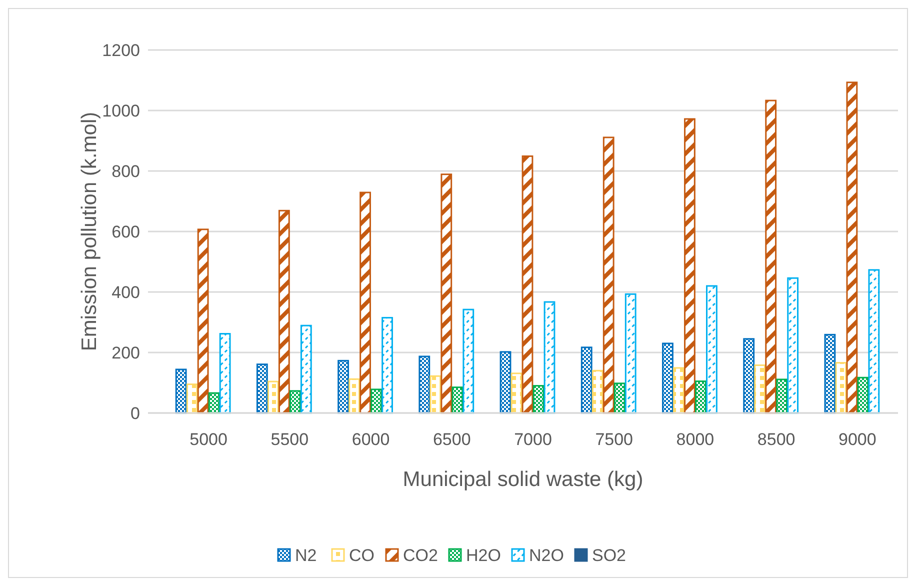 This screenshot has height=579, width=909. What do you see at coordinates (371, 439) in the screenshot?
I see `x-tick-label: 6000` at bounding box center [371, 439].